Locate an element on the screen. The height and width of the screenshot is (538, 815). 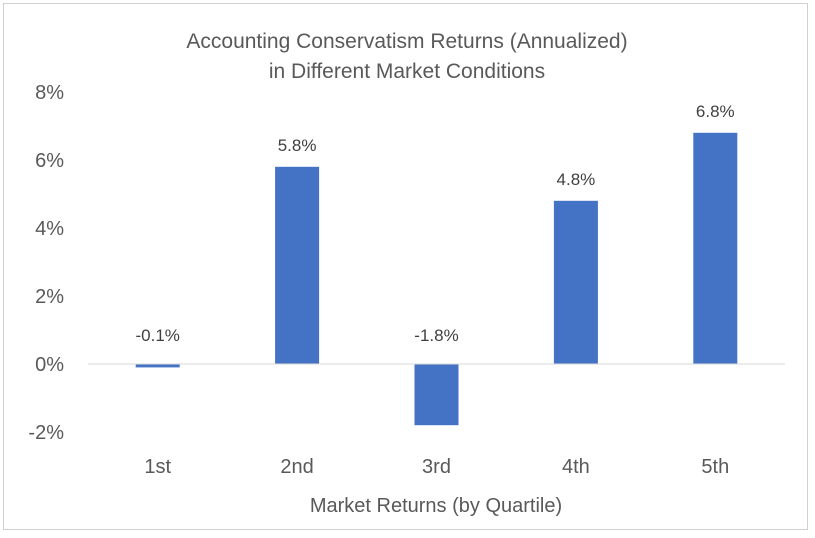
y-tick-label: -2% is located at coordinates (46, 433).